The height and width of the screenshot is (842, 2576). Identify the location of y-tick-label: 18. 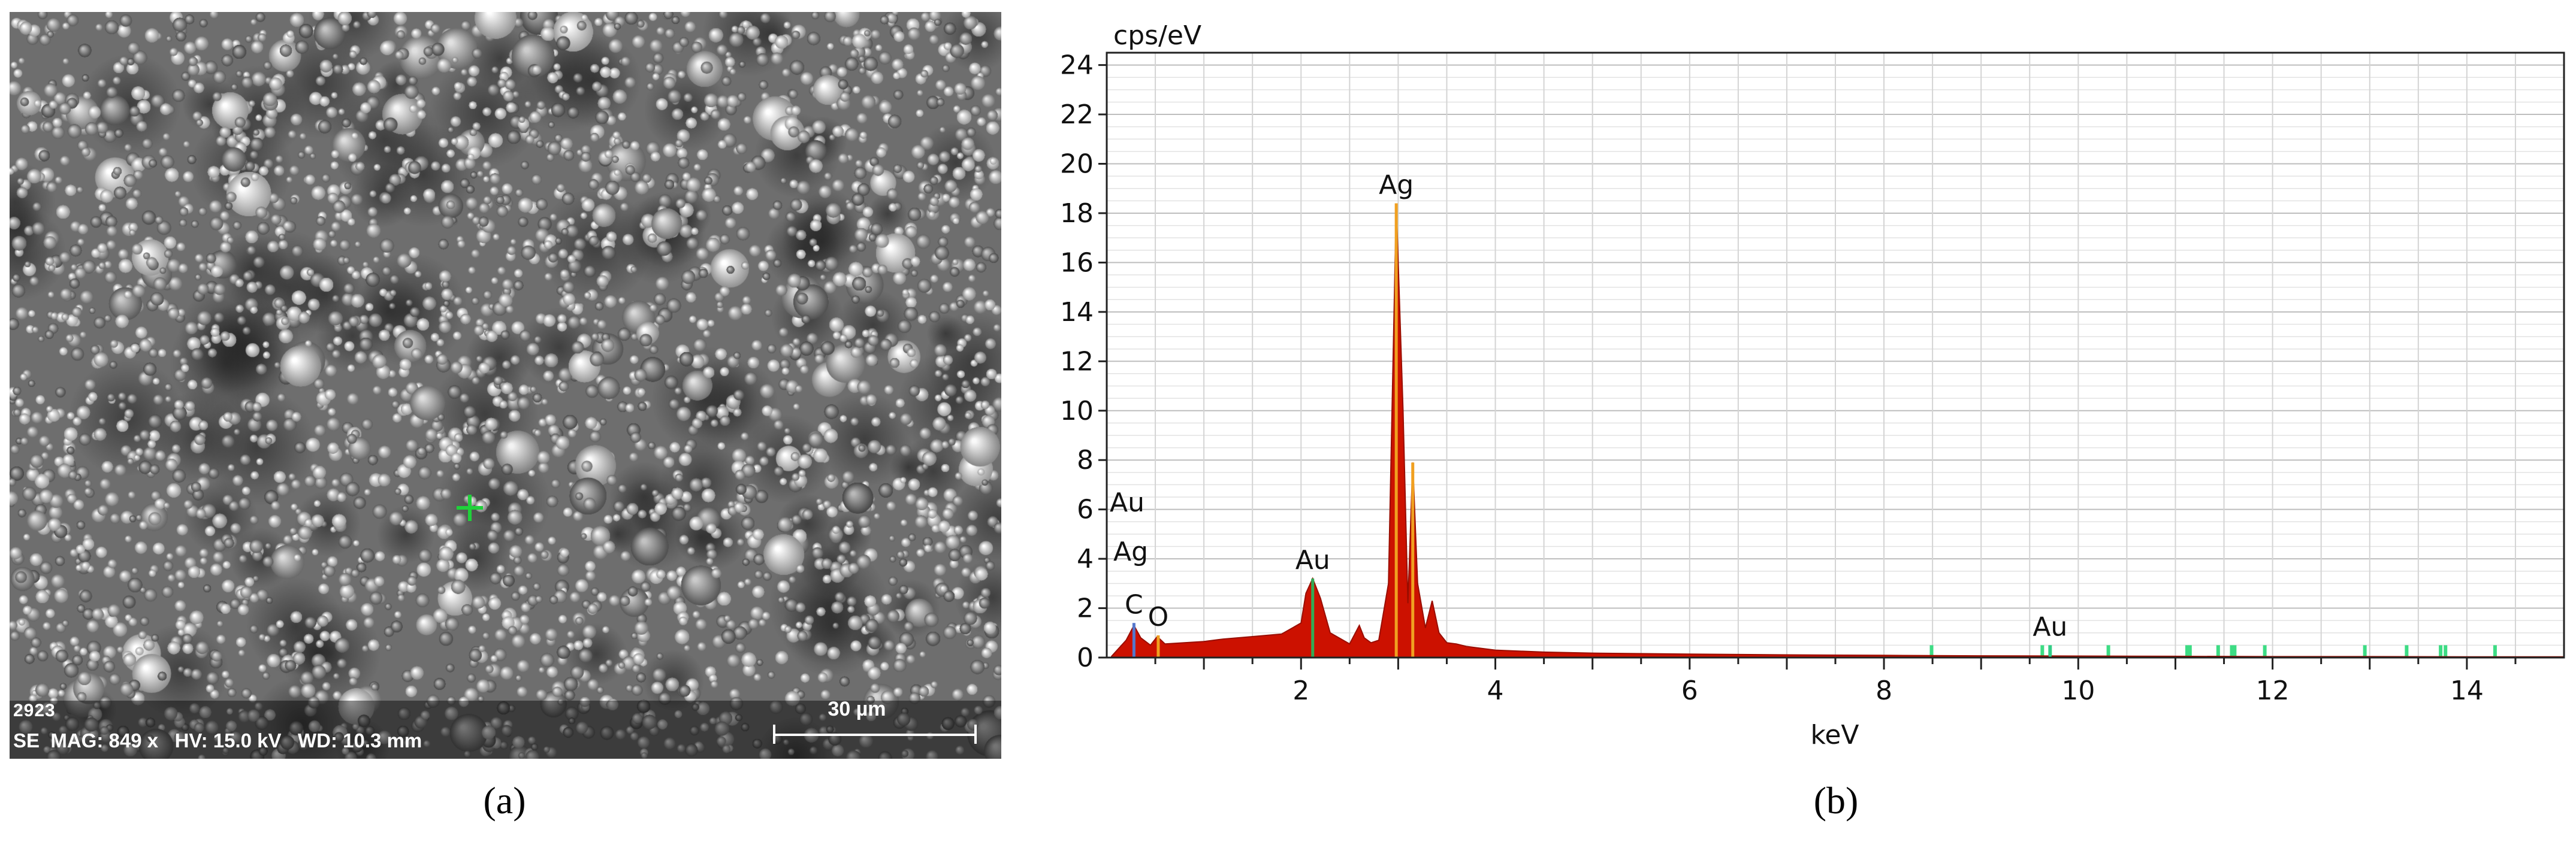
(1077, 213).